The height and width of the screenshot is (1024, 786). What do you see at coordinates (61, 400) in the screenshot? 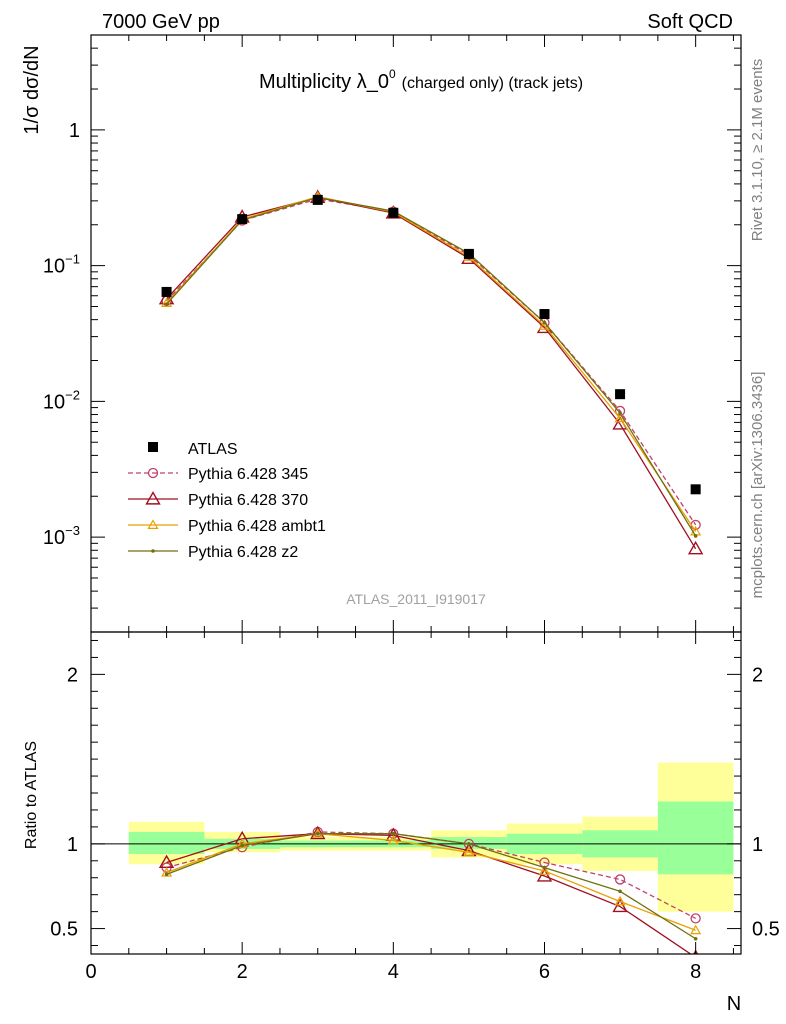
I see `y-tick-label: 10⁻²` at bounding box center [61, 400].